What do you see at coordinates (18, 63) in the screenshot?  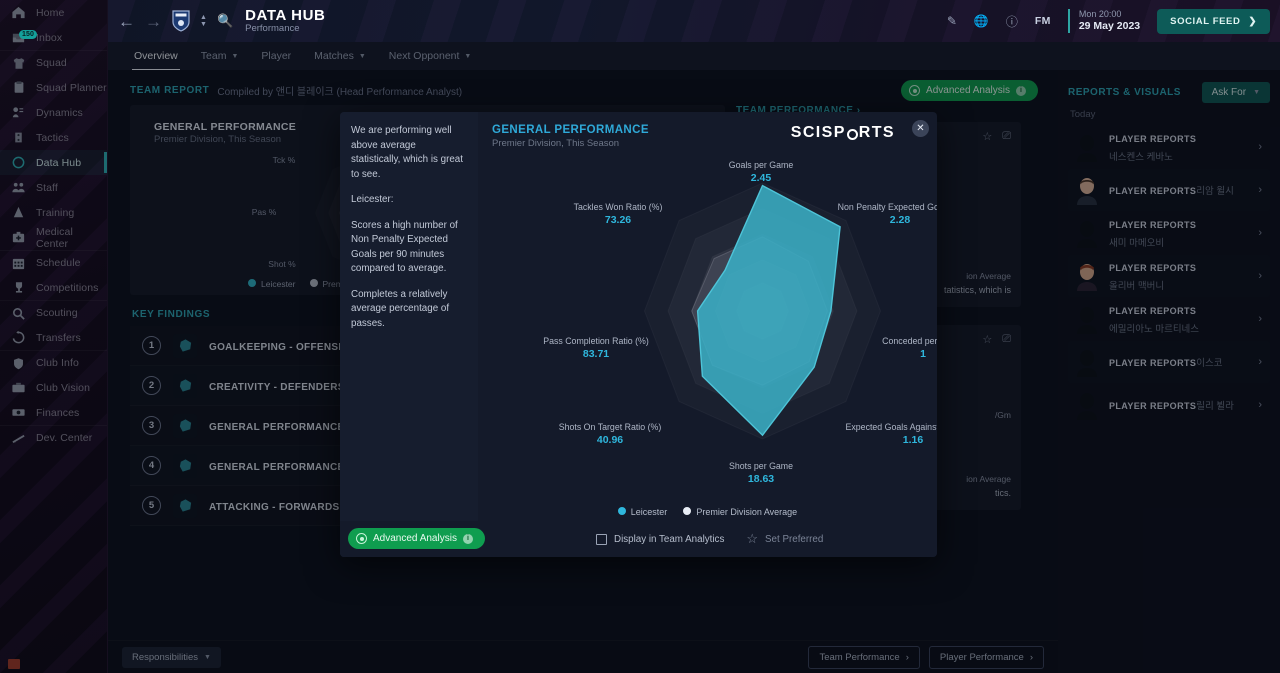 I see `shirt-icon` at bounding box center [18, 63].